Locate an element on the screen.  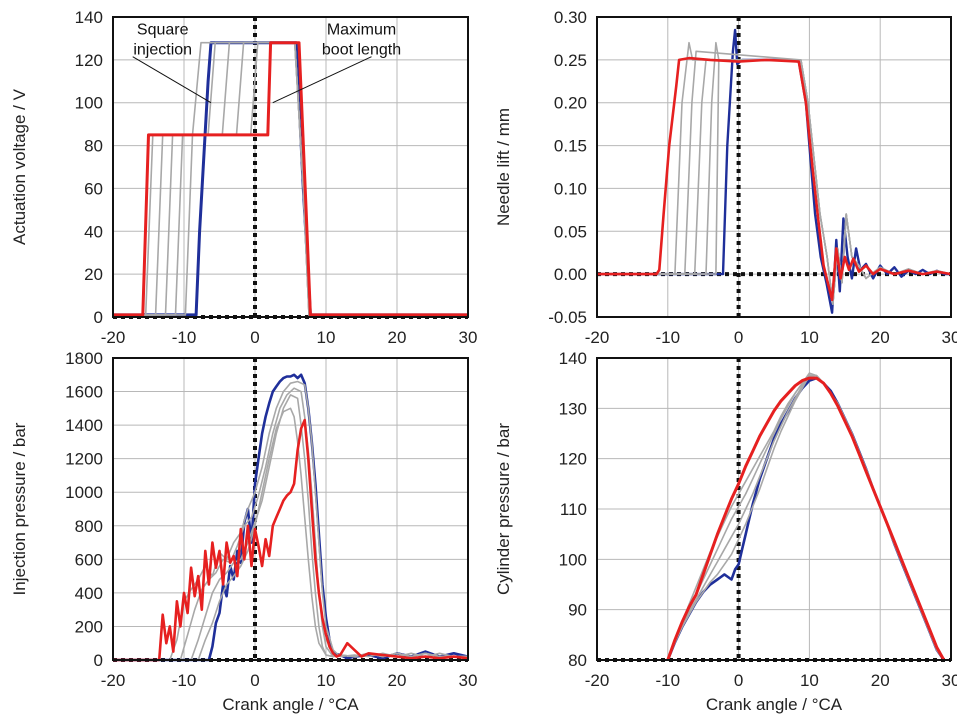
y-tick-label: 1600 is located at coordinates (84, 392).